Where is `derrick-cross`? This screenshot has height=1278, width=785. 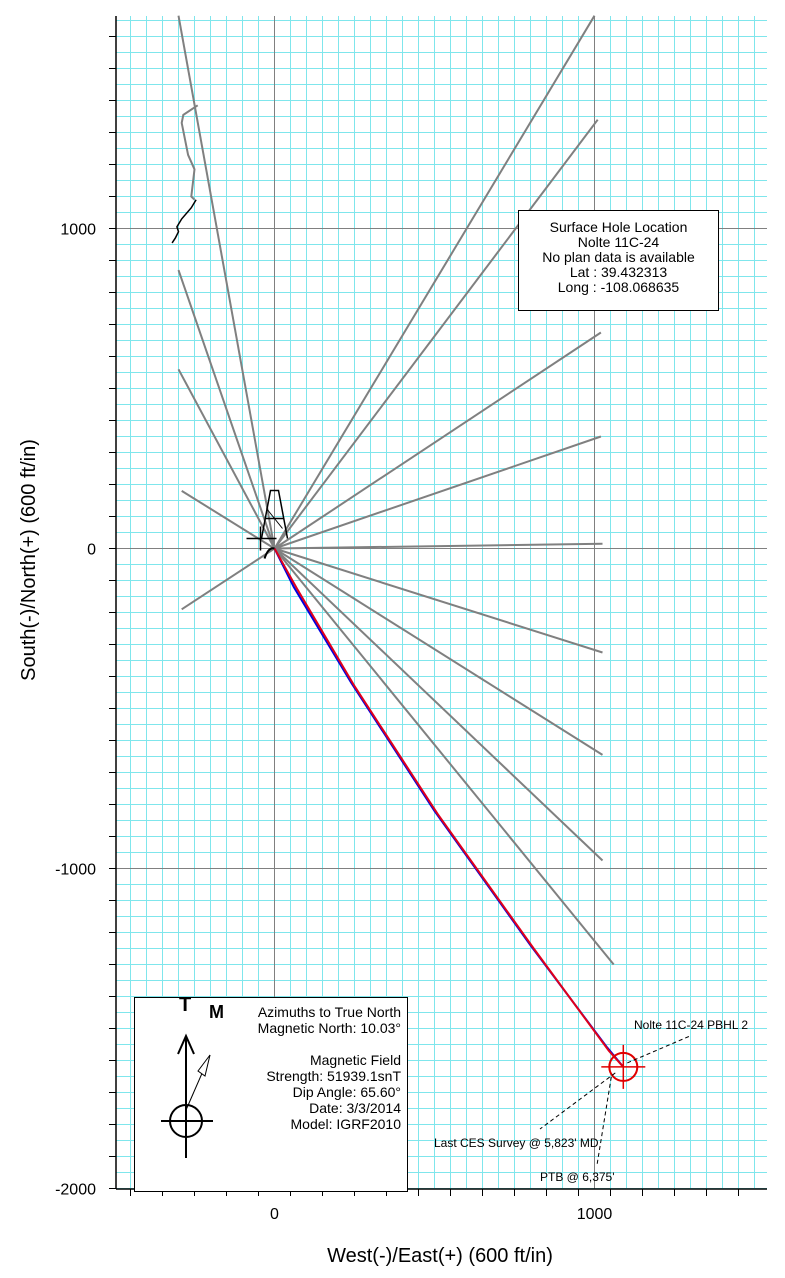 derrick-cross is located at coordinates (274, 518).